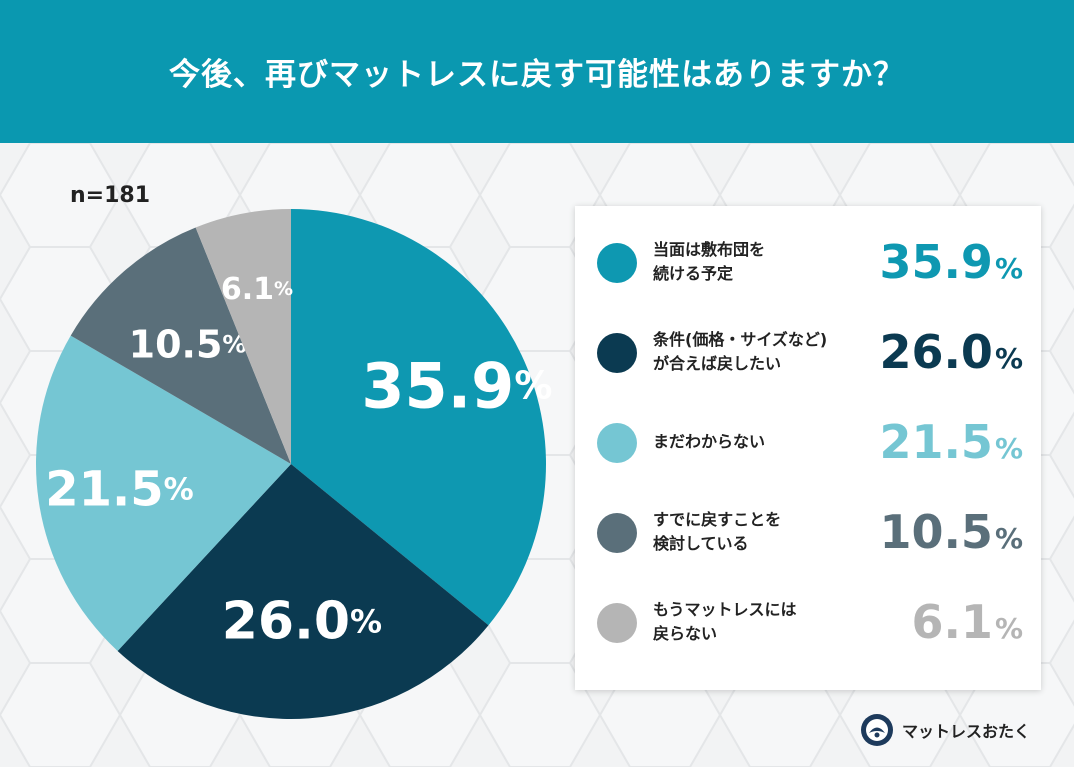  What do you see at coordinates (952, 622) in the screenshot?
I see `legend-value-number: 6.1` at bounding box center [952, 622].